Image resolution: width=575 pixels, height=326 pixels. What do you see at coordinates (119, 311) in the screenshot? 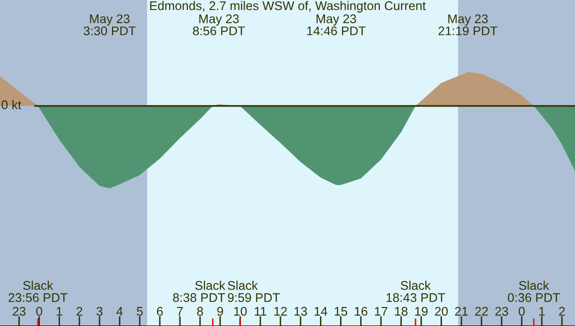
I see `x-tick-label: 4` at bounding box center [119, 311].